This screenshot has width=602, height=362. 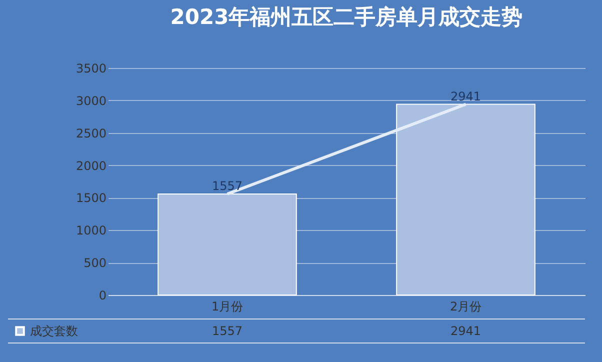 What do you see at coordinates (91, 198) in the screenshot?
I see `y-tick-label: 1500` at bounding box center [91, 198].